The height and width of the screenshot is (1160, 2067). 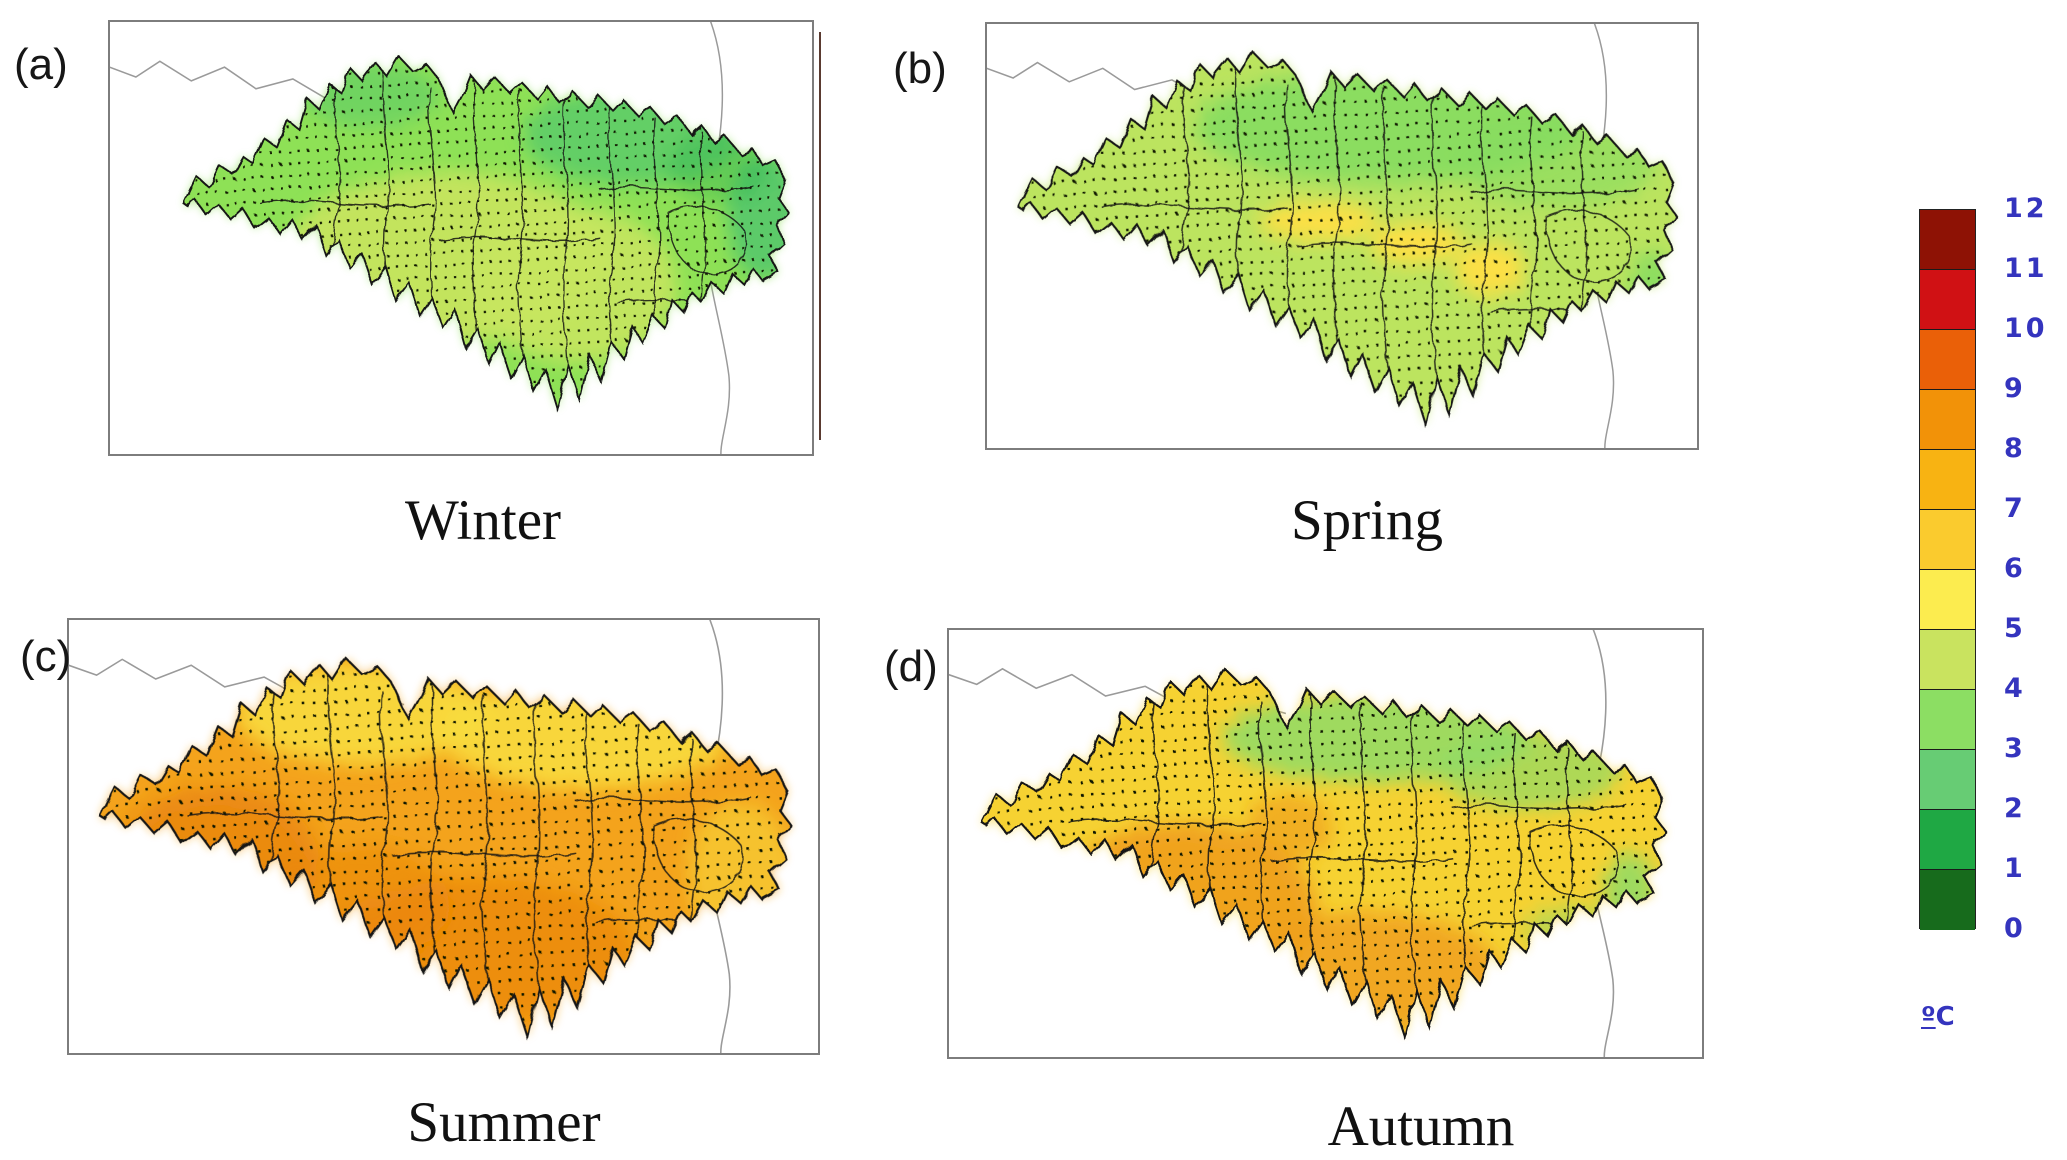 What do you see at coordinates (1928, 1017) in the screenshot?
I see `degree-symbol: º` at bounding box center [1928, 1017].